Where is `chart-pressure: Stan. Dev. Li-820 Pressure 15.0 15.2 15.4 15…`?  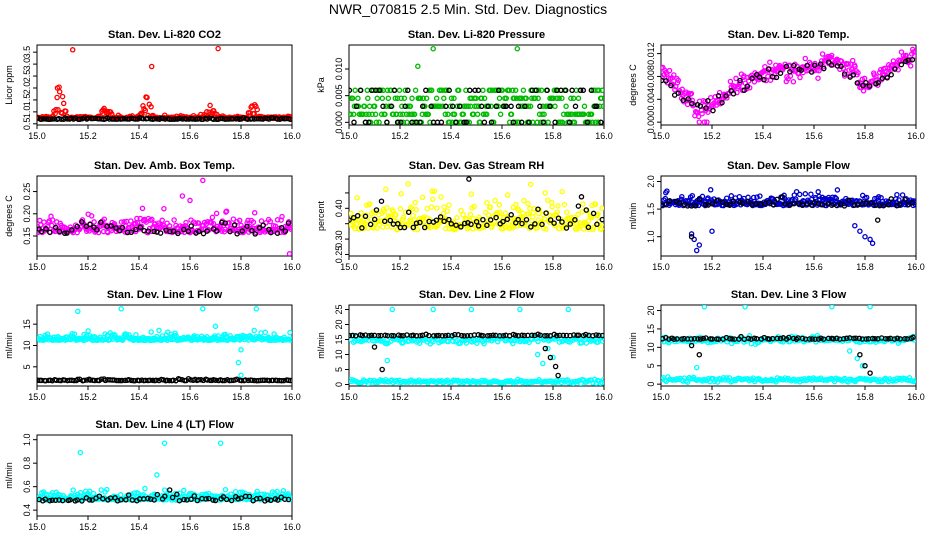 chart-pressure: Stan. Dev. Li-820 Pressure 15.0 15.2 15.4 15… is located at coordinates (464, 85).